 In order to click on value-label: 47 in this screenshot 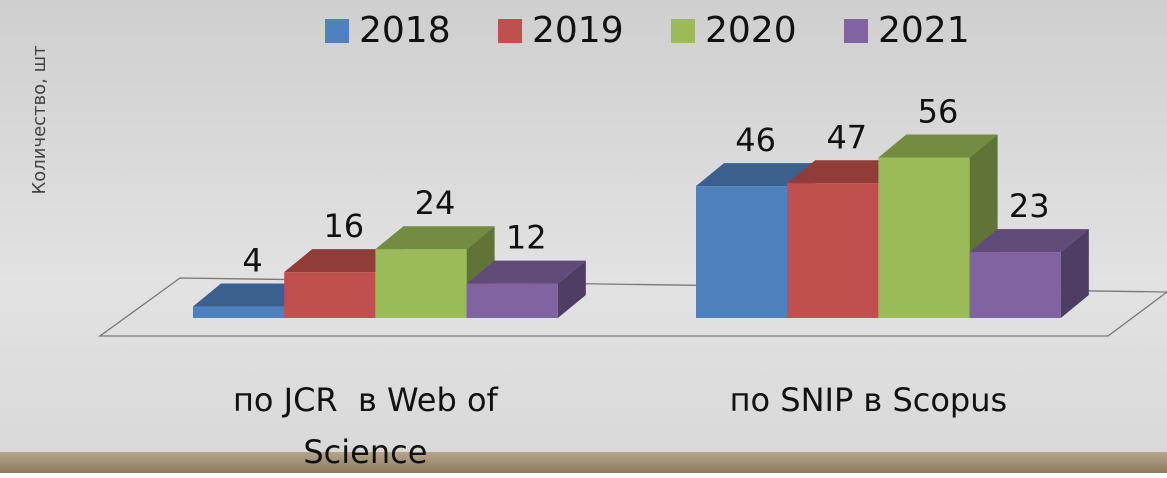, I will do `click(846, 137)`.